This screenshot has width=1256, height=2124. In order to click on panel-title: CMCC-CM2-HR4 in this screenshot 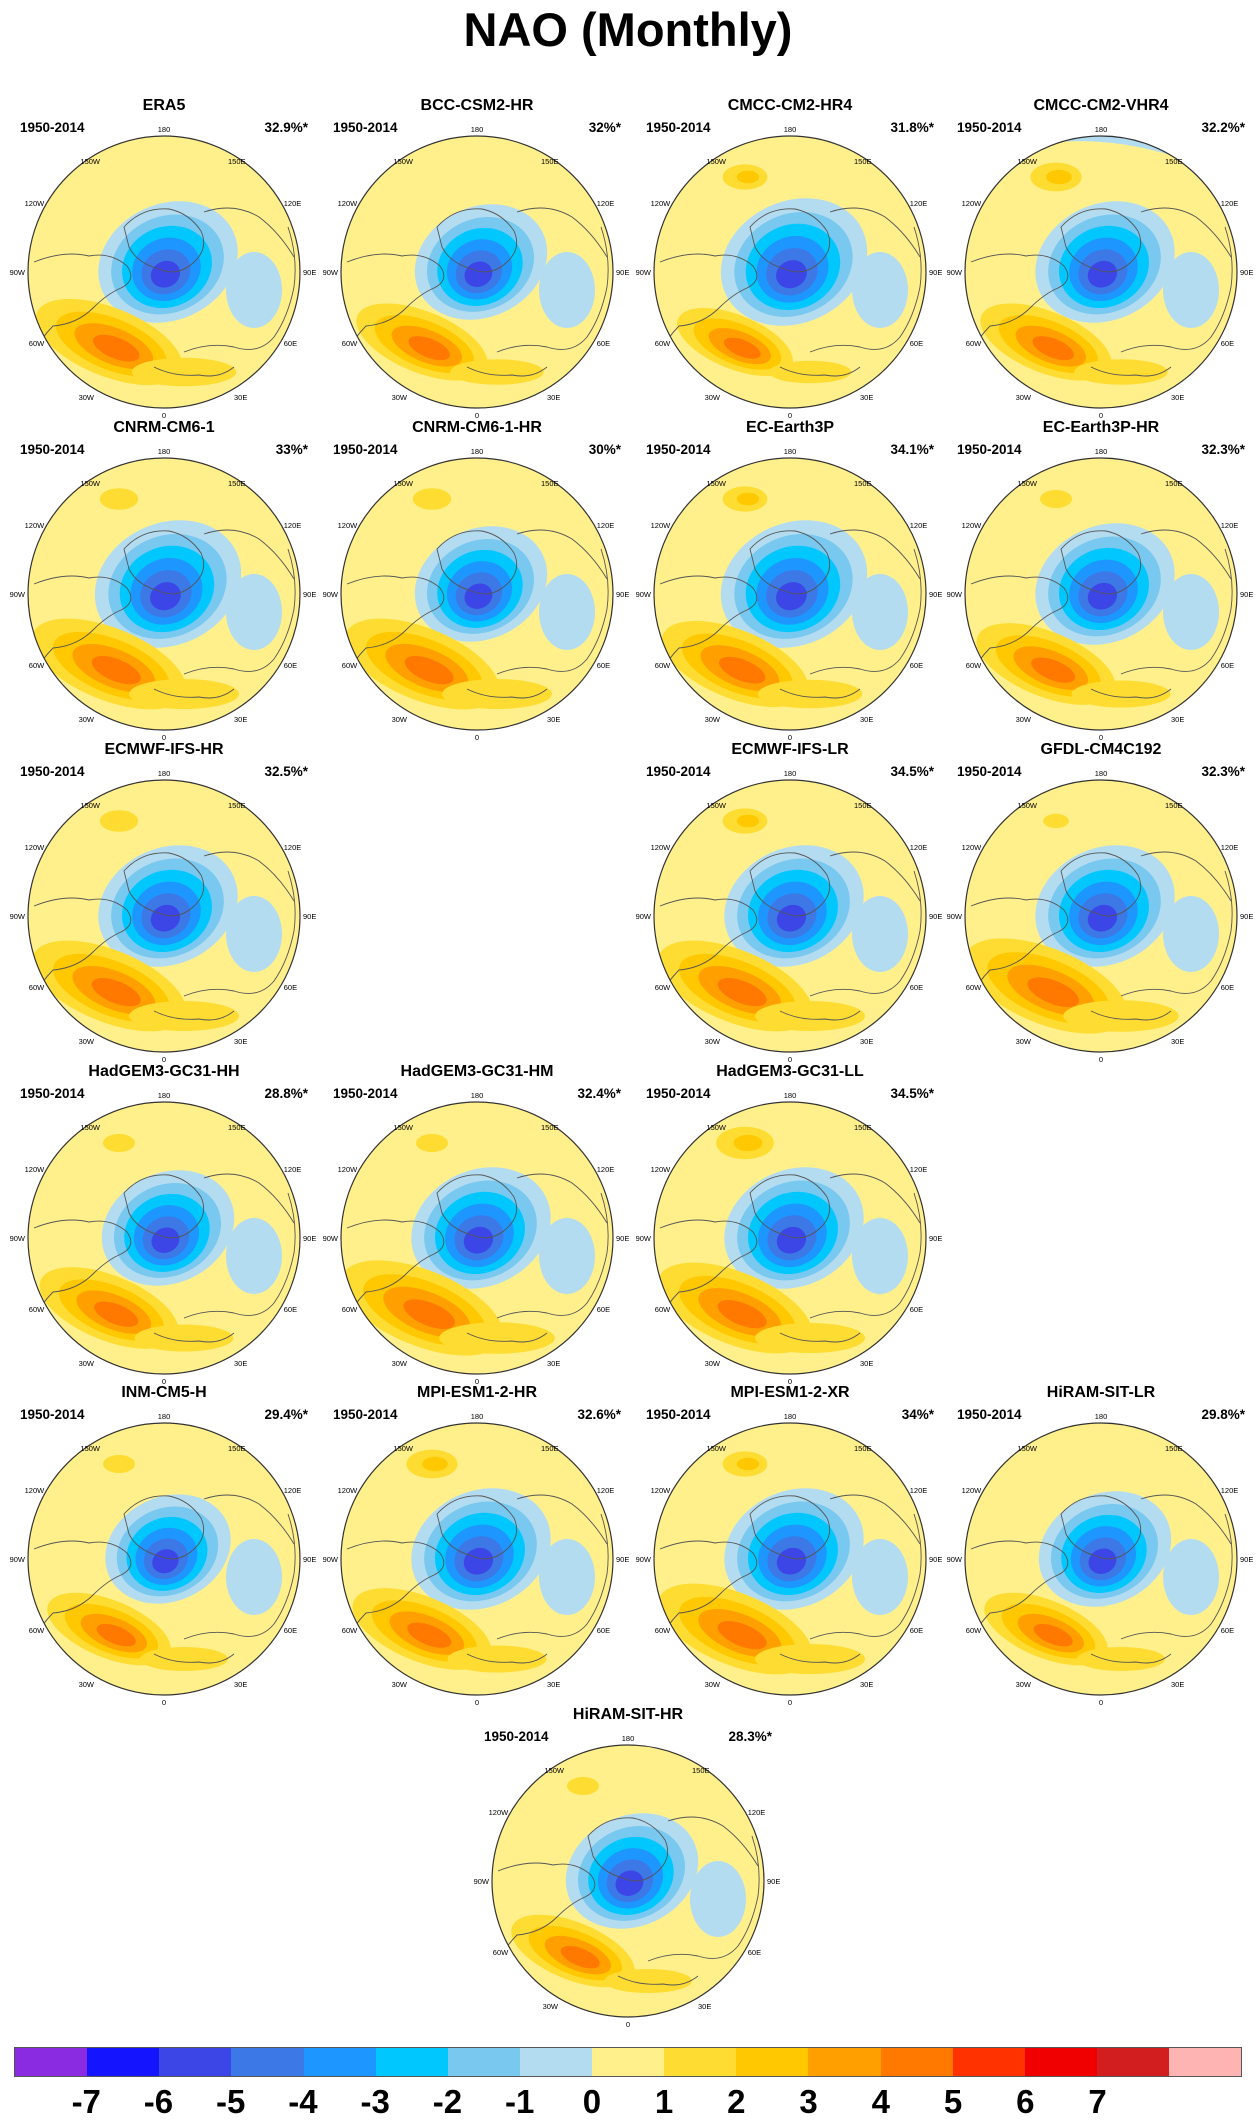, I will do `click(790, 105)`.